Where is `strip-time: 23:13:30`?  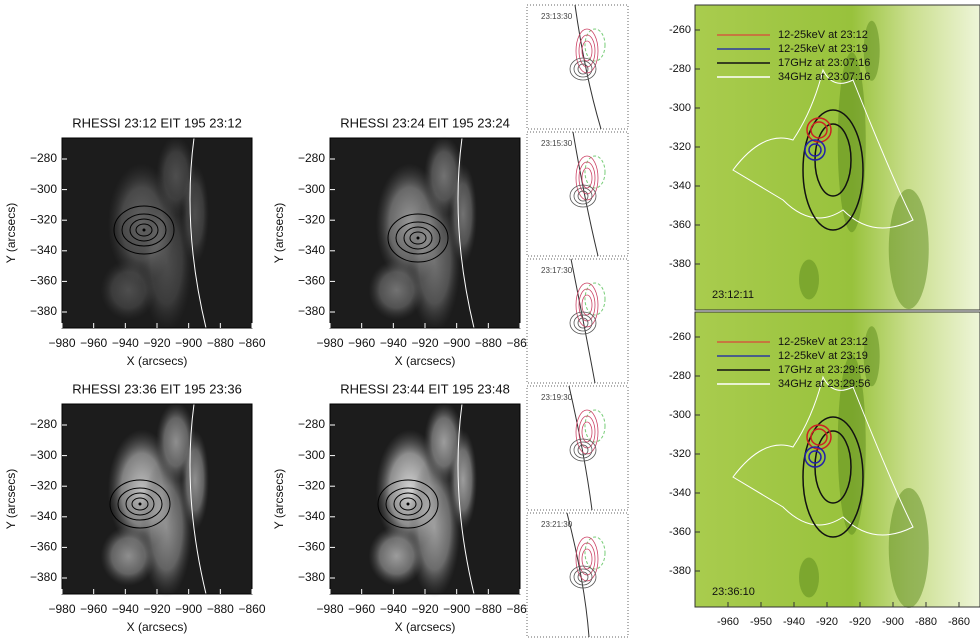
strip-time: 23:13:30 is located at coordinates (557, 16).